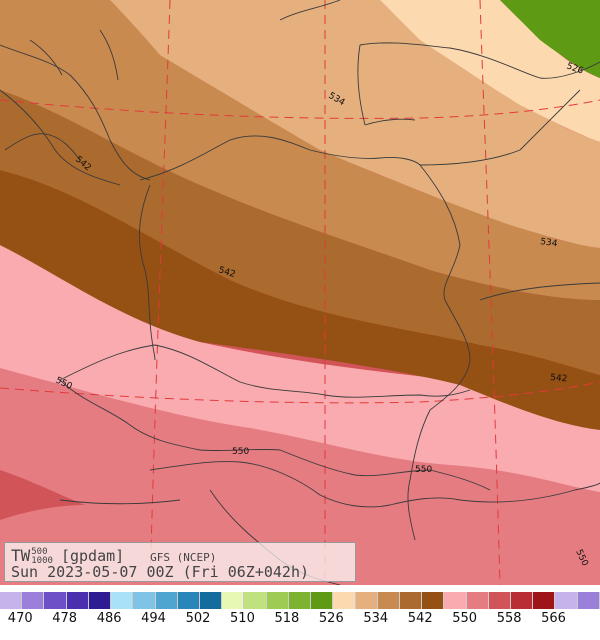 The image size is (600, 640). What do you see at coordinates (559, 378) in the screenshot?
I see `contour-label: 542` at bounding box center [559, 378].